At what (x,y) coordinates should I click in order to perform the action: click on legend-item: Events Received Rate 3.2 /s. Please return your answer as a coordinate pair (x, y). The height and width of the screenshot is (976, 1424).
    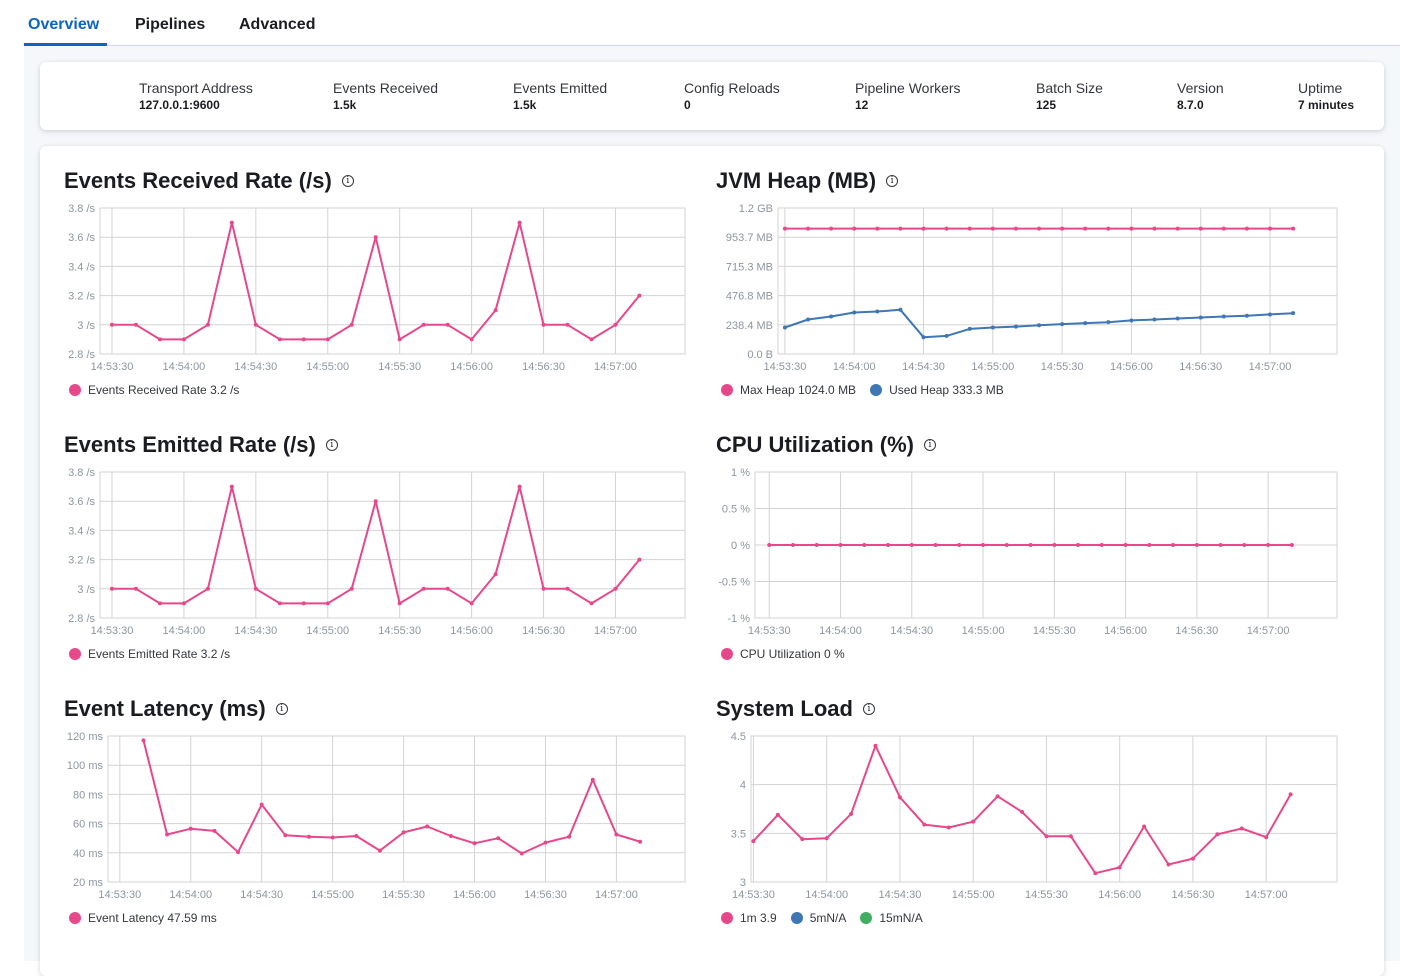
    Looking at the image, I should click on (154, 390).